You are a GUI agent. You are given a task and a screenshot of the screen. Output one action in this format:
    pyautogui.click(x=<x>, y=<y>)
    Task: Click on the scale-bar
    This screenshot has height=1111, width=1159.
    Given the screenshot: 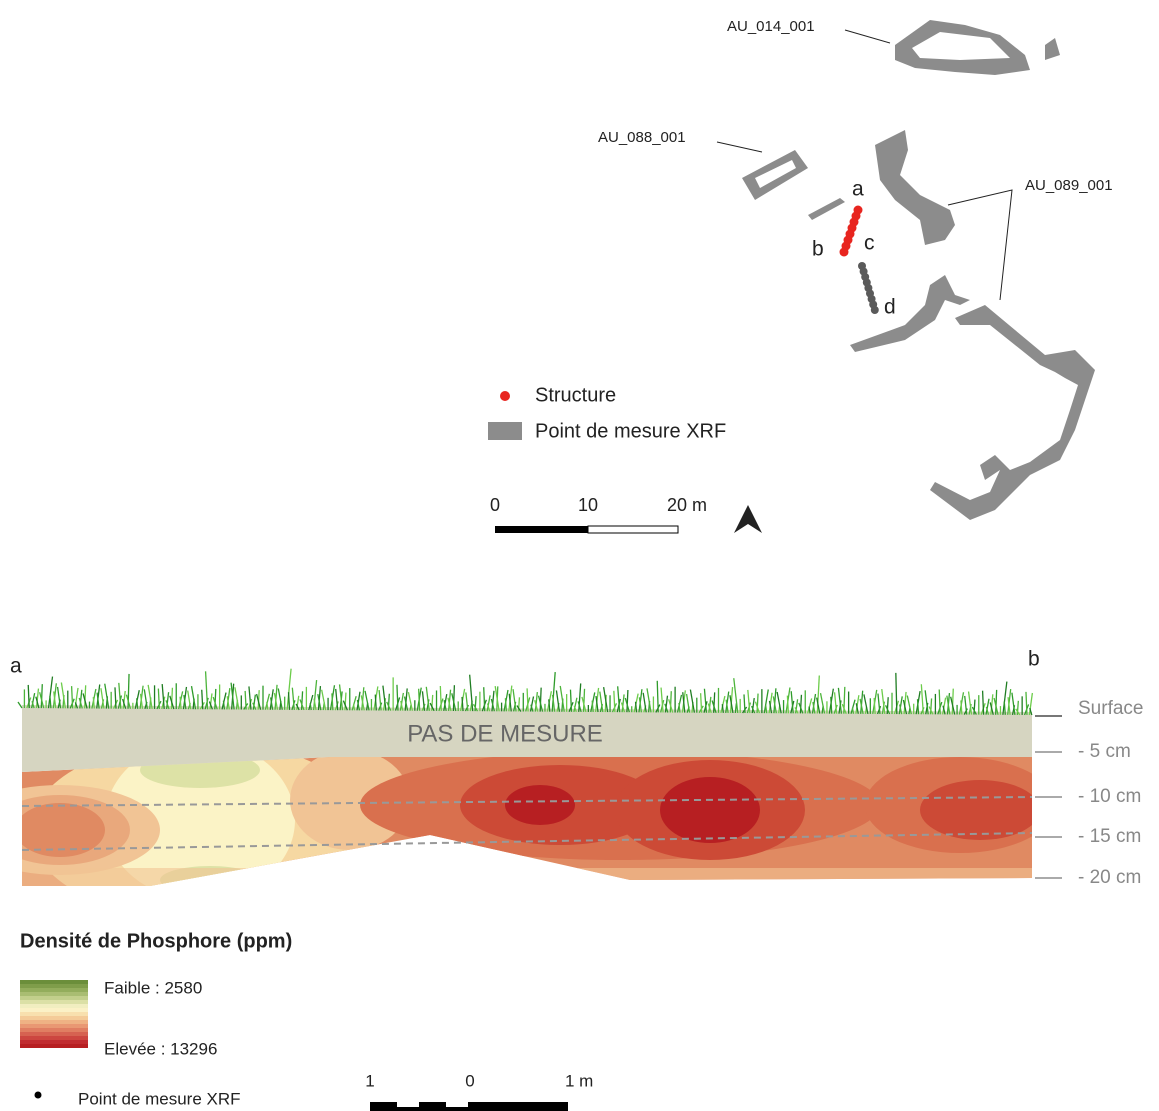 What is the action you would take?
    pyautogui.click(x=633, y=529)
    